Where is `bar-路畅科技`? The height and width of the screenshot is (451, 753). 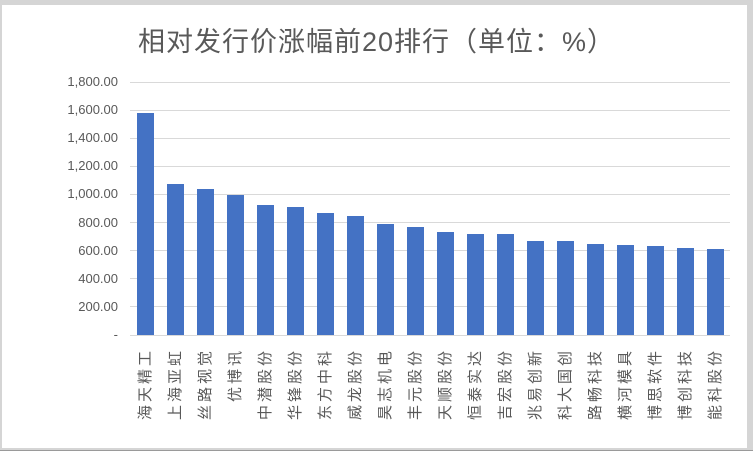 bar-路畅科技 is located at coordinates (595, 289).